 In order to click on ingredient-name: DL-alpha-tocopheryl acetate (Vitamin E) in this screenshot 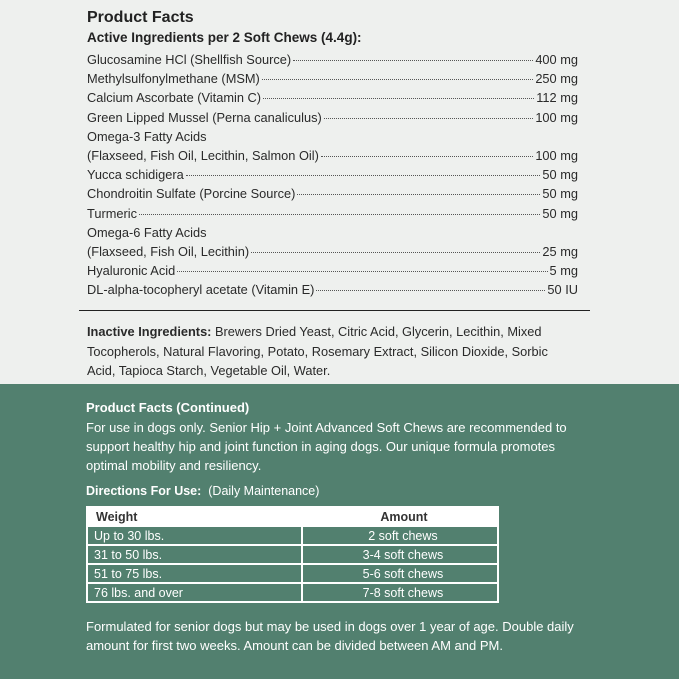, I will do `click(201, 290)`.